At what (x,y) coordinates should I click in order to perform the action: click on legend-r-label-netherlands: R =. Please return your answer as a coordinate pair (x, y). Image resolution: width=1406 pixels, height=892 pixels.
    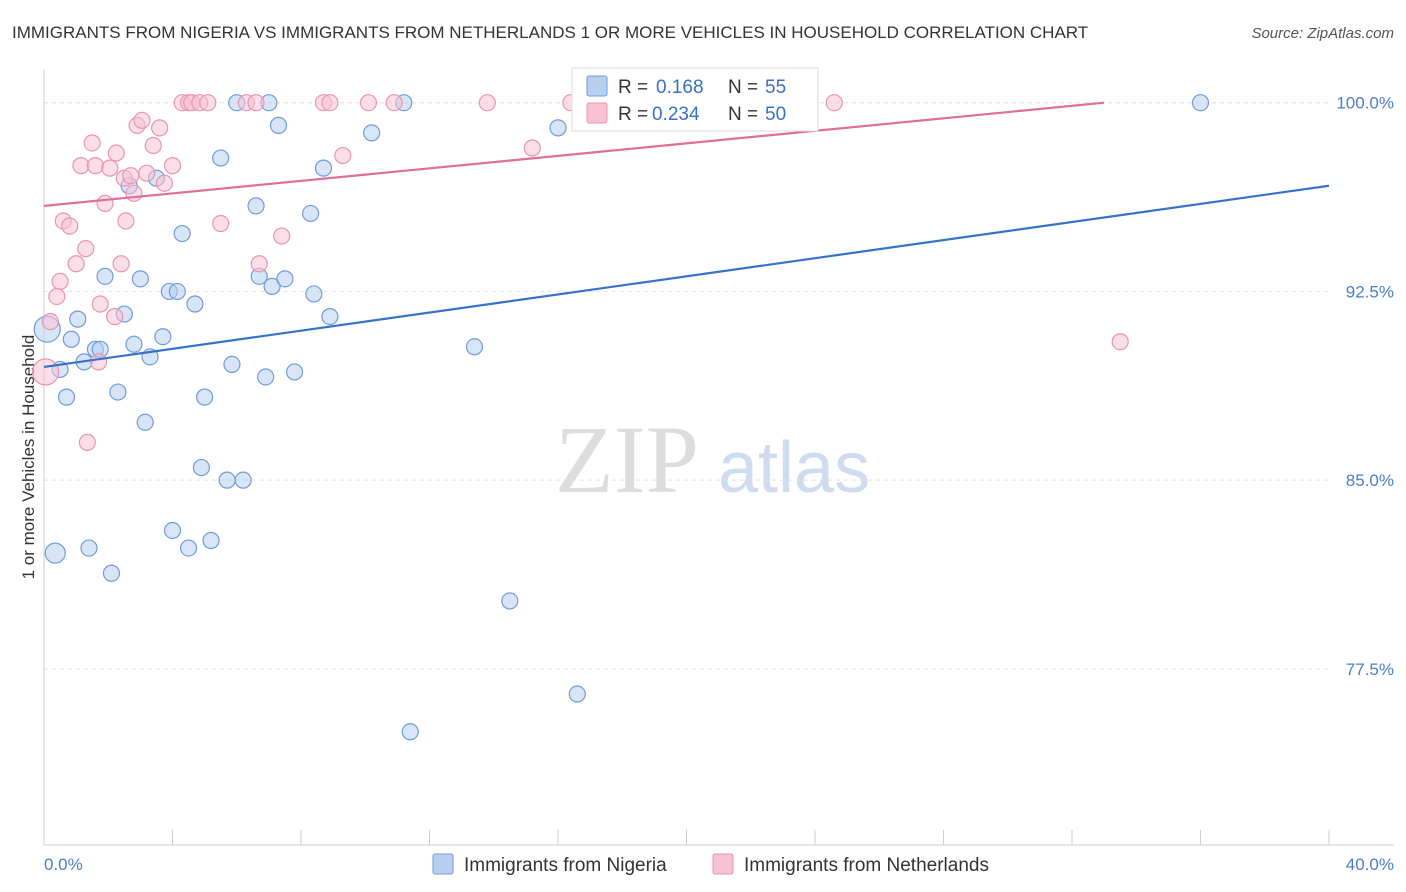
    Looking at the image, I should click on (633, 114).